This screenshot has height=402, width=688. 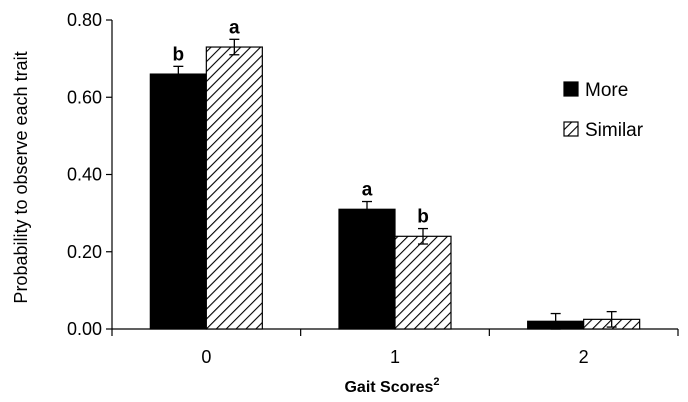 What do you see at coordinates (84, 20) in the screenshot?
I see `y-tick-label: 0.80` at bounding box center [84, 20].